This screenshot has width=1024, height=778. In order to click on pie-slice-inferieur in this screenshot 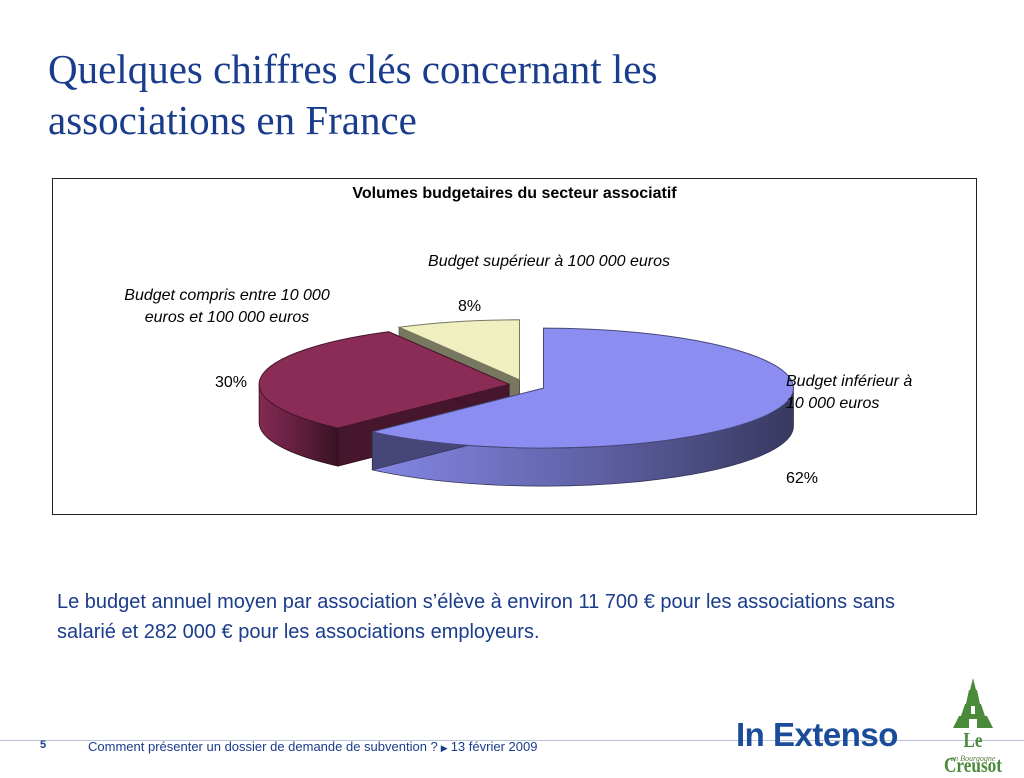, I will do `click(582, 407)`.